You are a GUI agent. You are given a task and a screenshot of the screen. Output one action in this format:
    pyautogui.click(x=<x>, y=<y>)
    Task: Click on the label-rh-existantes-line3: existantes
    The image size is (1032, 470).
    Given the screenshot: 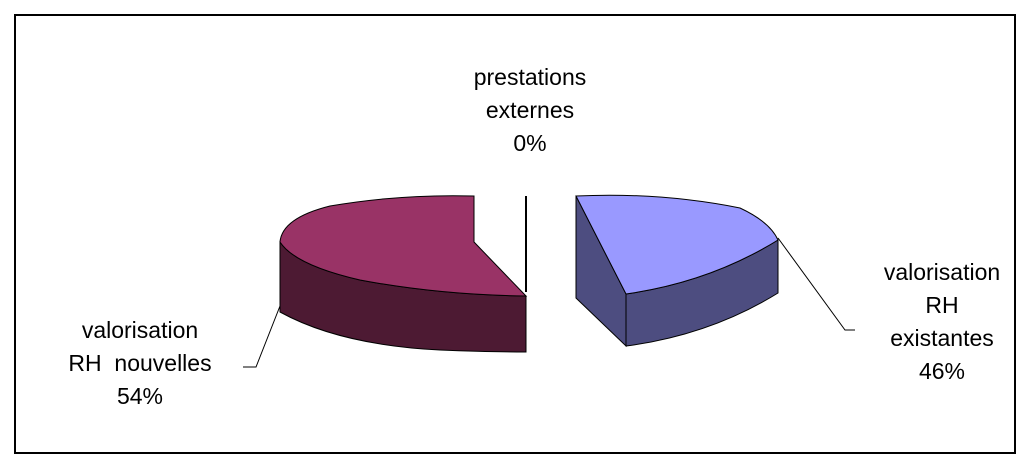 What is the action you would take?
    pyautogui.click(x=942, y=338)
    